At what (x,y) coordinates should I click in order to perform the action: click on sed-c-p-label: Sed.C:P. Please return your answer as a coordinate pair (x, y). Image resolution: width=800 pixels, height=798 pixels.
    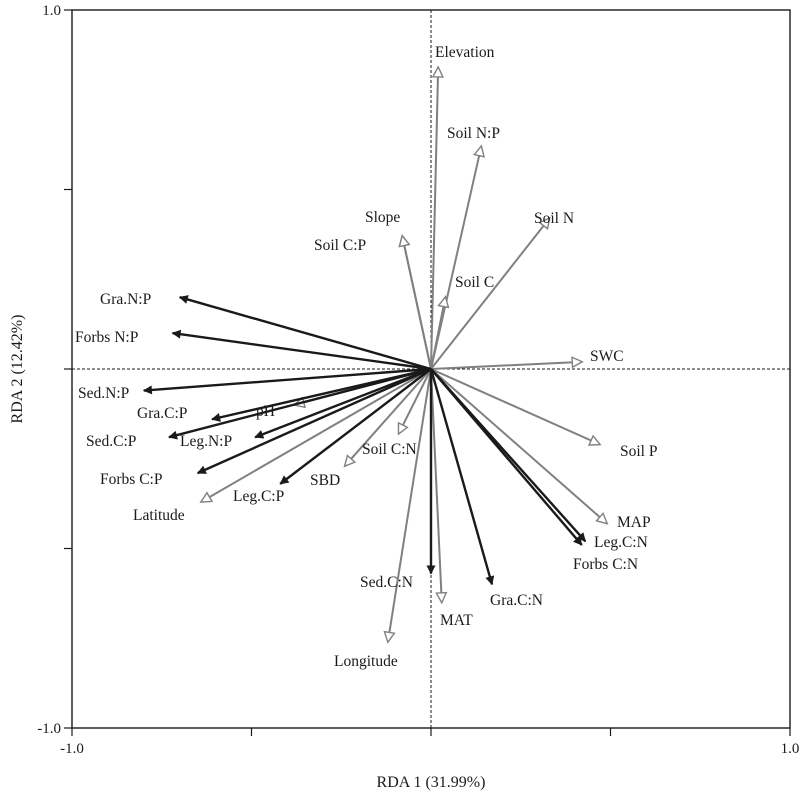
    Looking at the image, I should click on (111, 441).